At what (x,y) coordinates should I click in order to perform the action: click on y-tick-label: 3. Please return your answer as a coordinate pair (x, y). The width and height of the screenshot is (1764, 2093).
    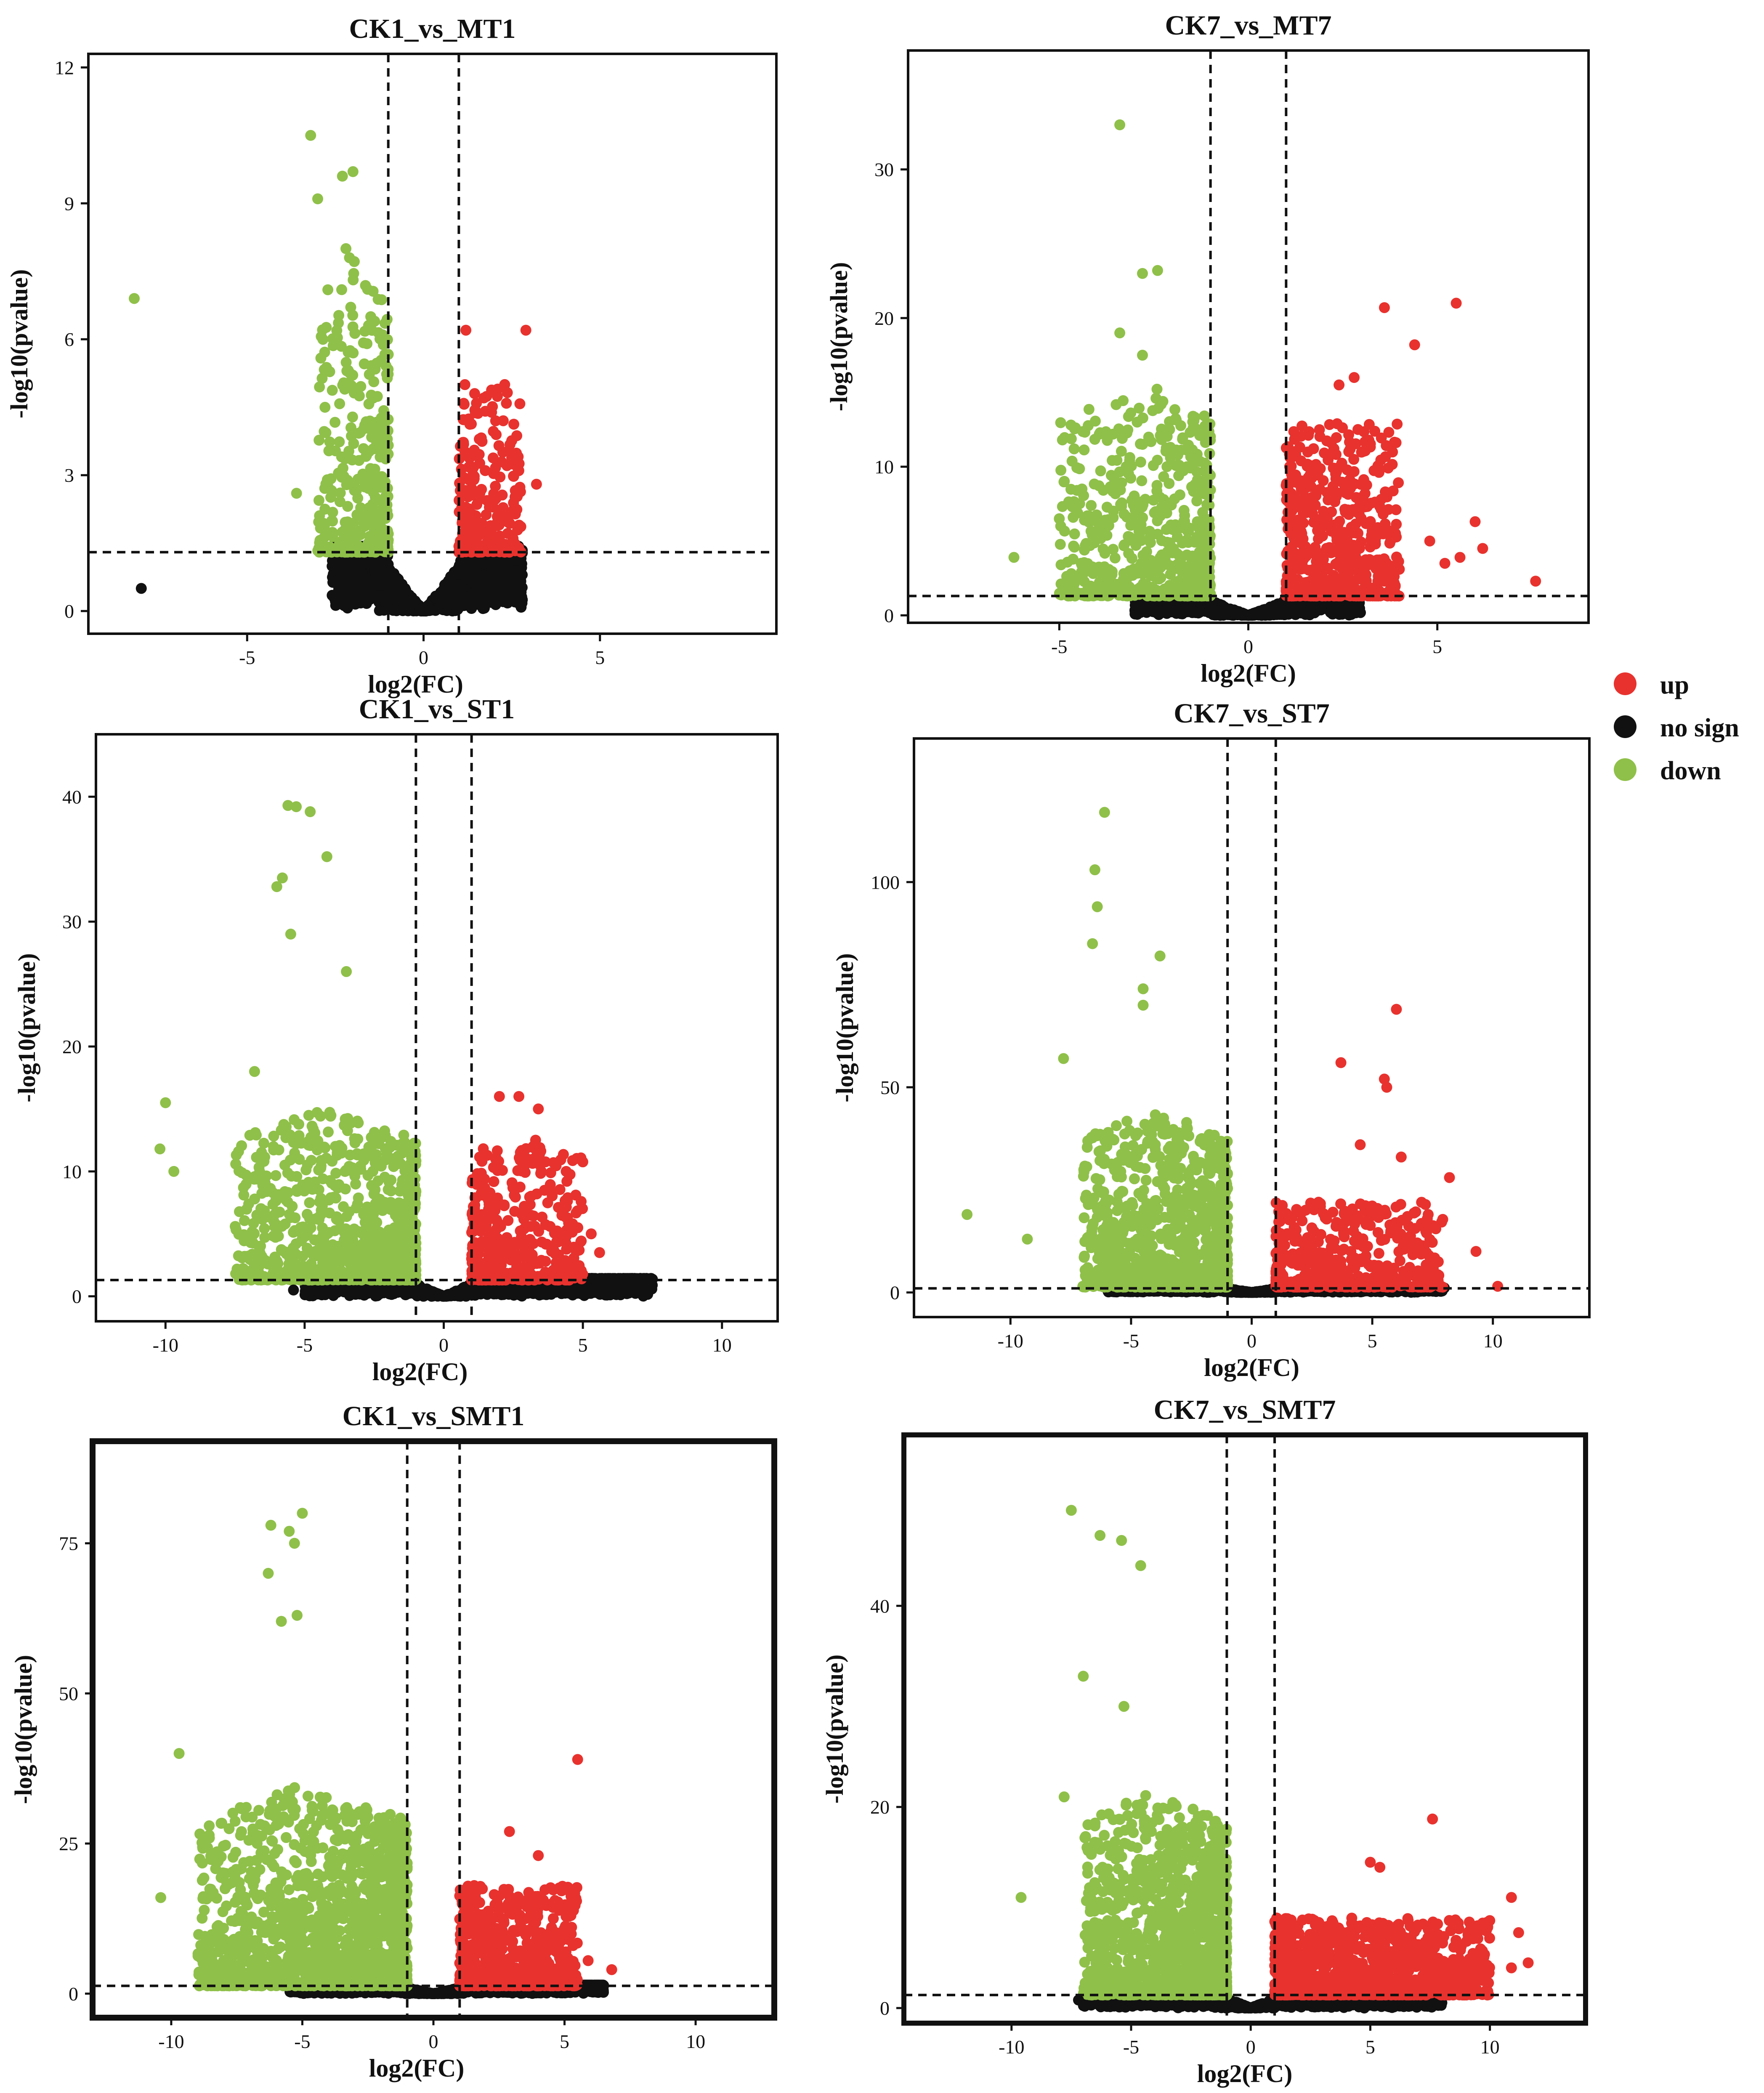
    Looking at the image, I should click on (69, 476).